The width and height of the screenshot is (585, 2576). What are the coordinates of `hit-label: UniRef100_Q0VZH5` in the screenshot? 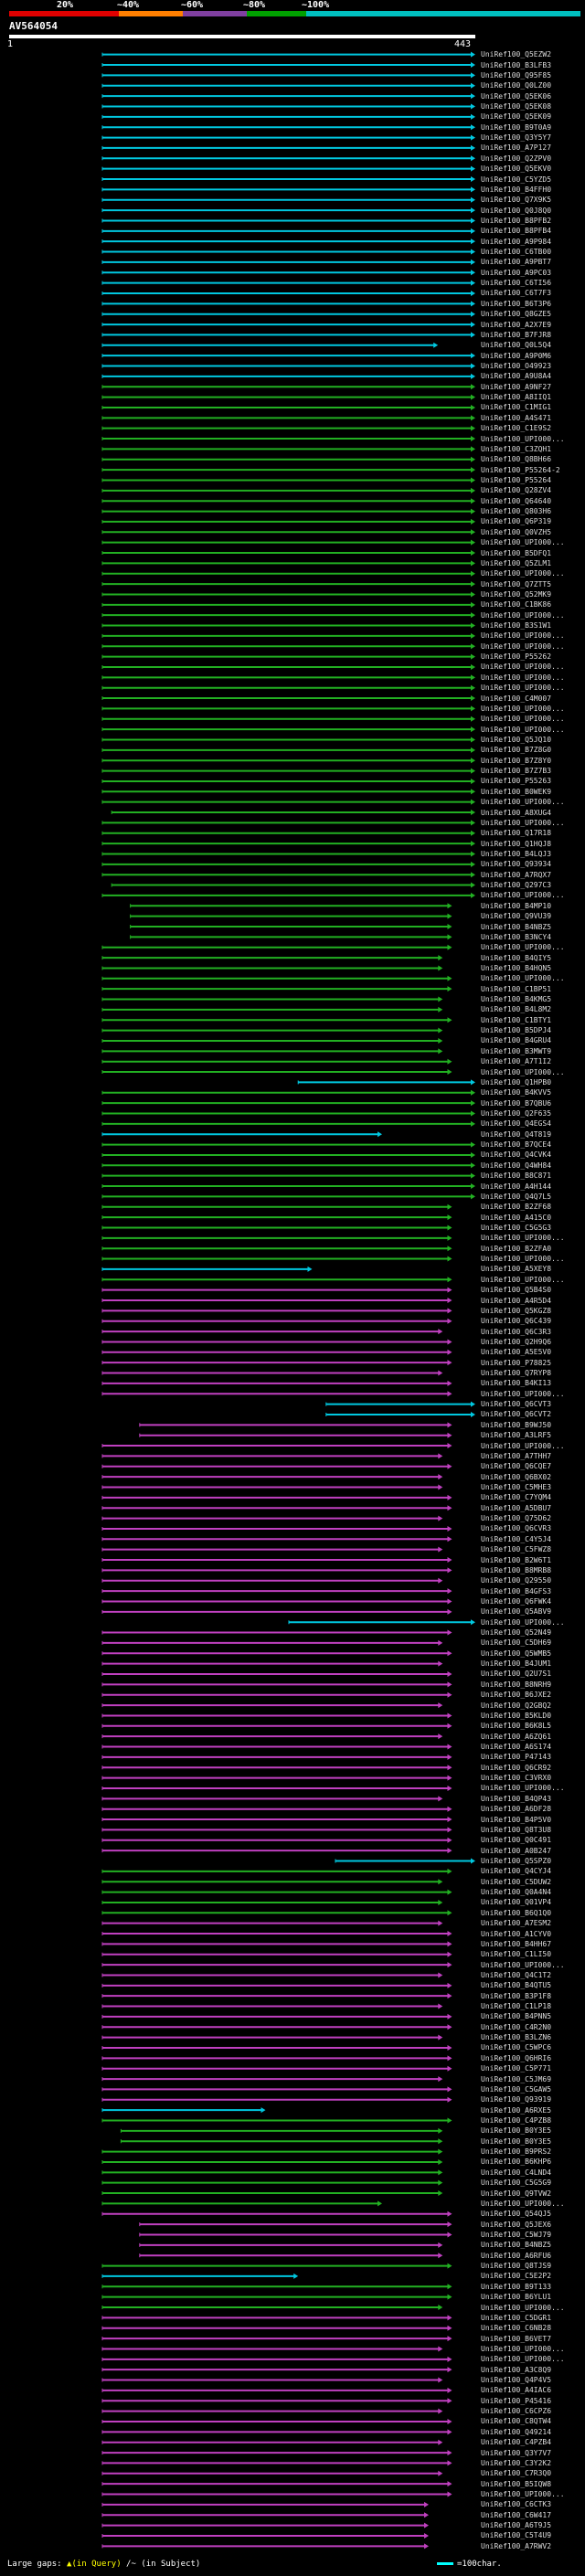 It's located at (516, 531).